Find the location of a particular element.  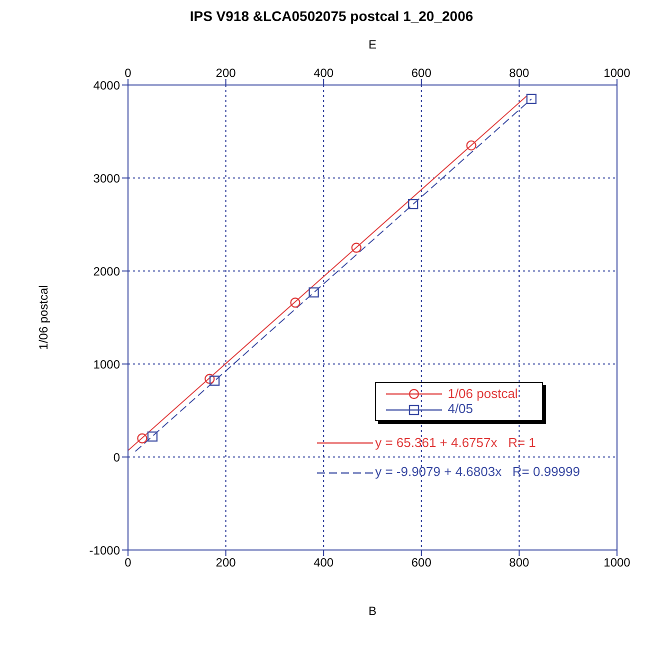

x-axis-title: B is located at coordinates (372, 611).